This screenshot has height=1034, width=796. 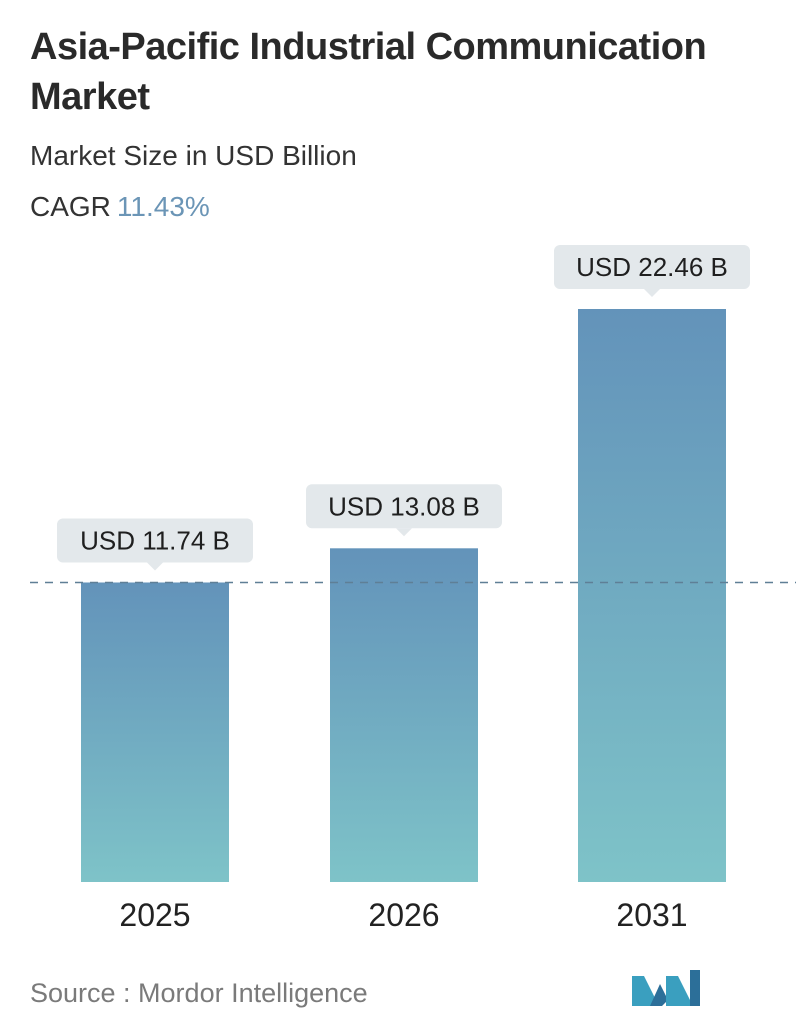 I want to click on cagr-line: CAGR 11.43%, so click(x=120, y=207).